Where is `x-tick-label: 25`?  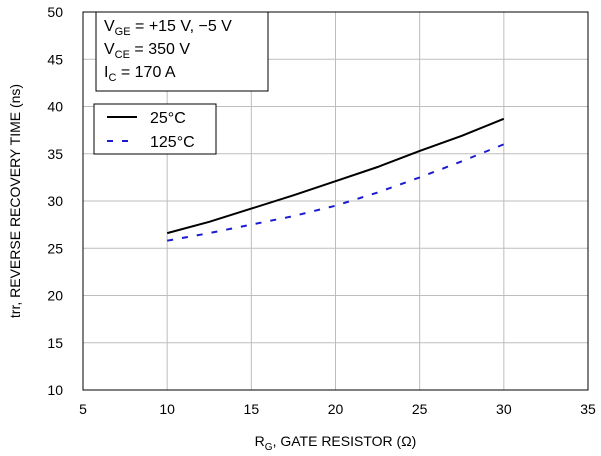
x-tick-label: 25 is located at coordinates (420, 409).